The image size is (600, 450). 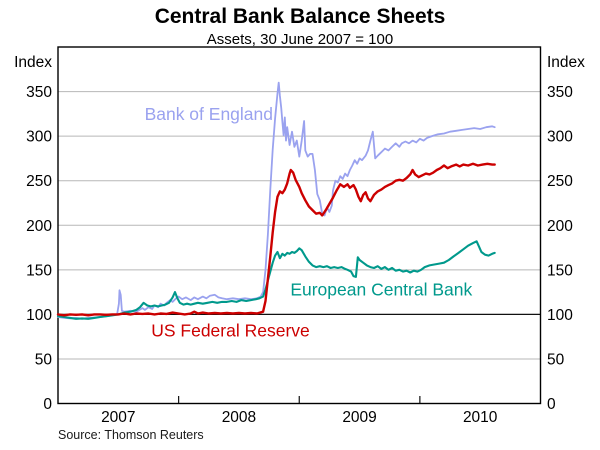 What do you see at coordinates (33, 62) in the screenshot?
I see `y-axis-unit-left: Index` at bounding box center [33, 62].